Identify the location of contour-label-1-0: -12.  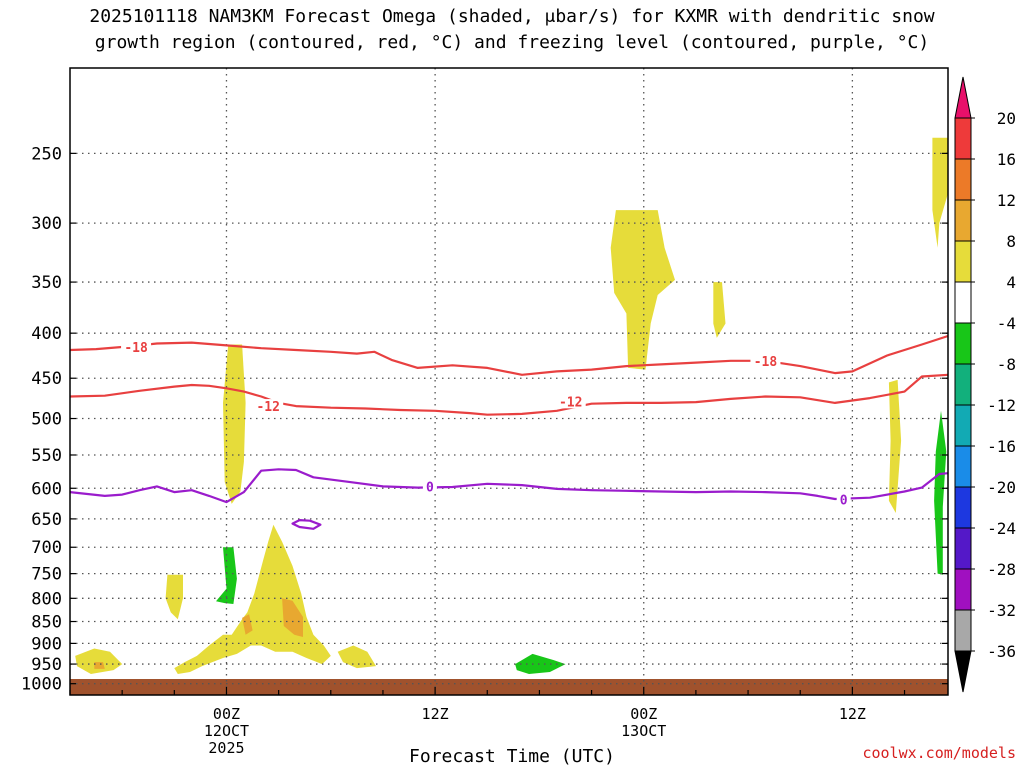
(267, 407).